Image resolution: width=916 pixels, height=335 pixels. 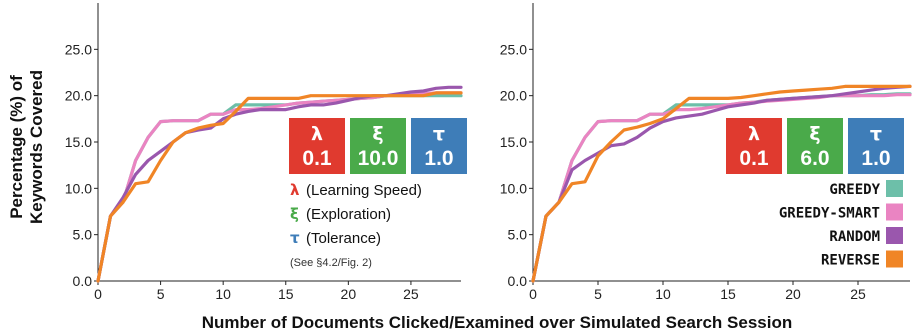 I want to click on xi-description: (Exploration), so click(x=348, y=214).